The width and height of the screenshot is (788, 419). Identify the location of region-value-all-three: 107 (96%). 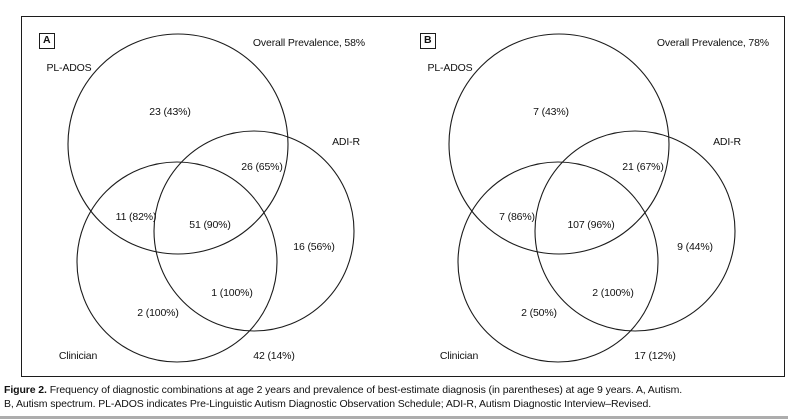
(591, 225).